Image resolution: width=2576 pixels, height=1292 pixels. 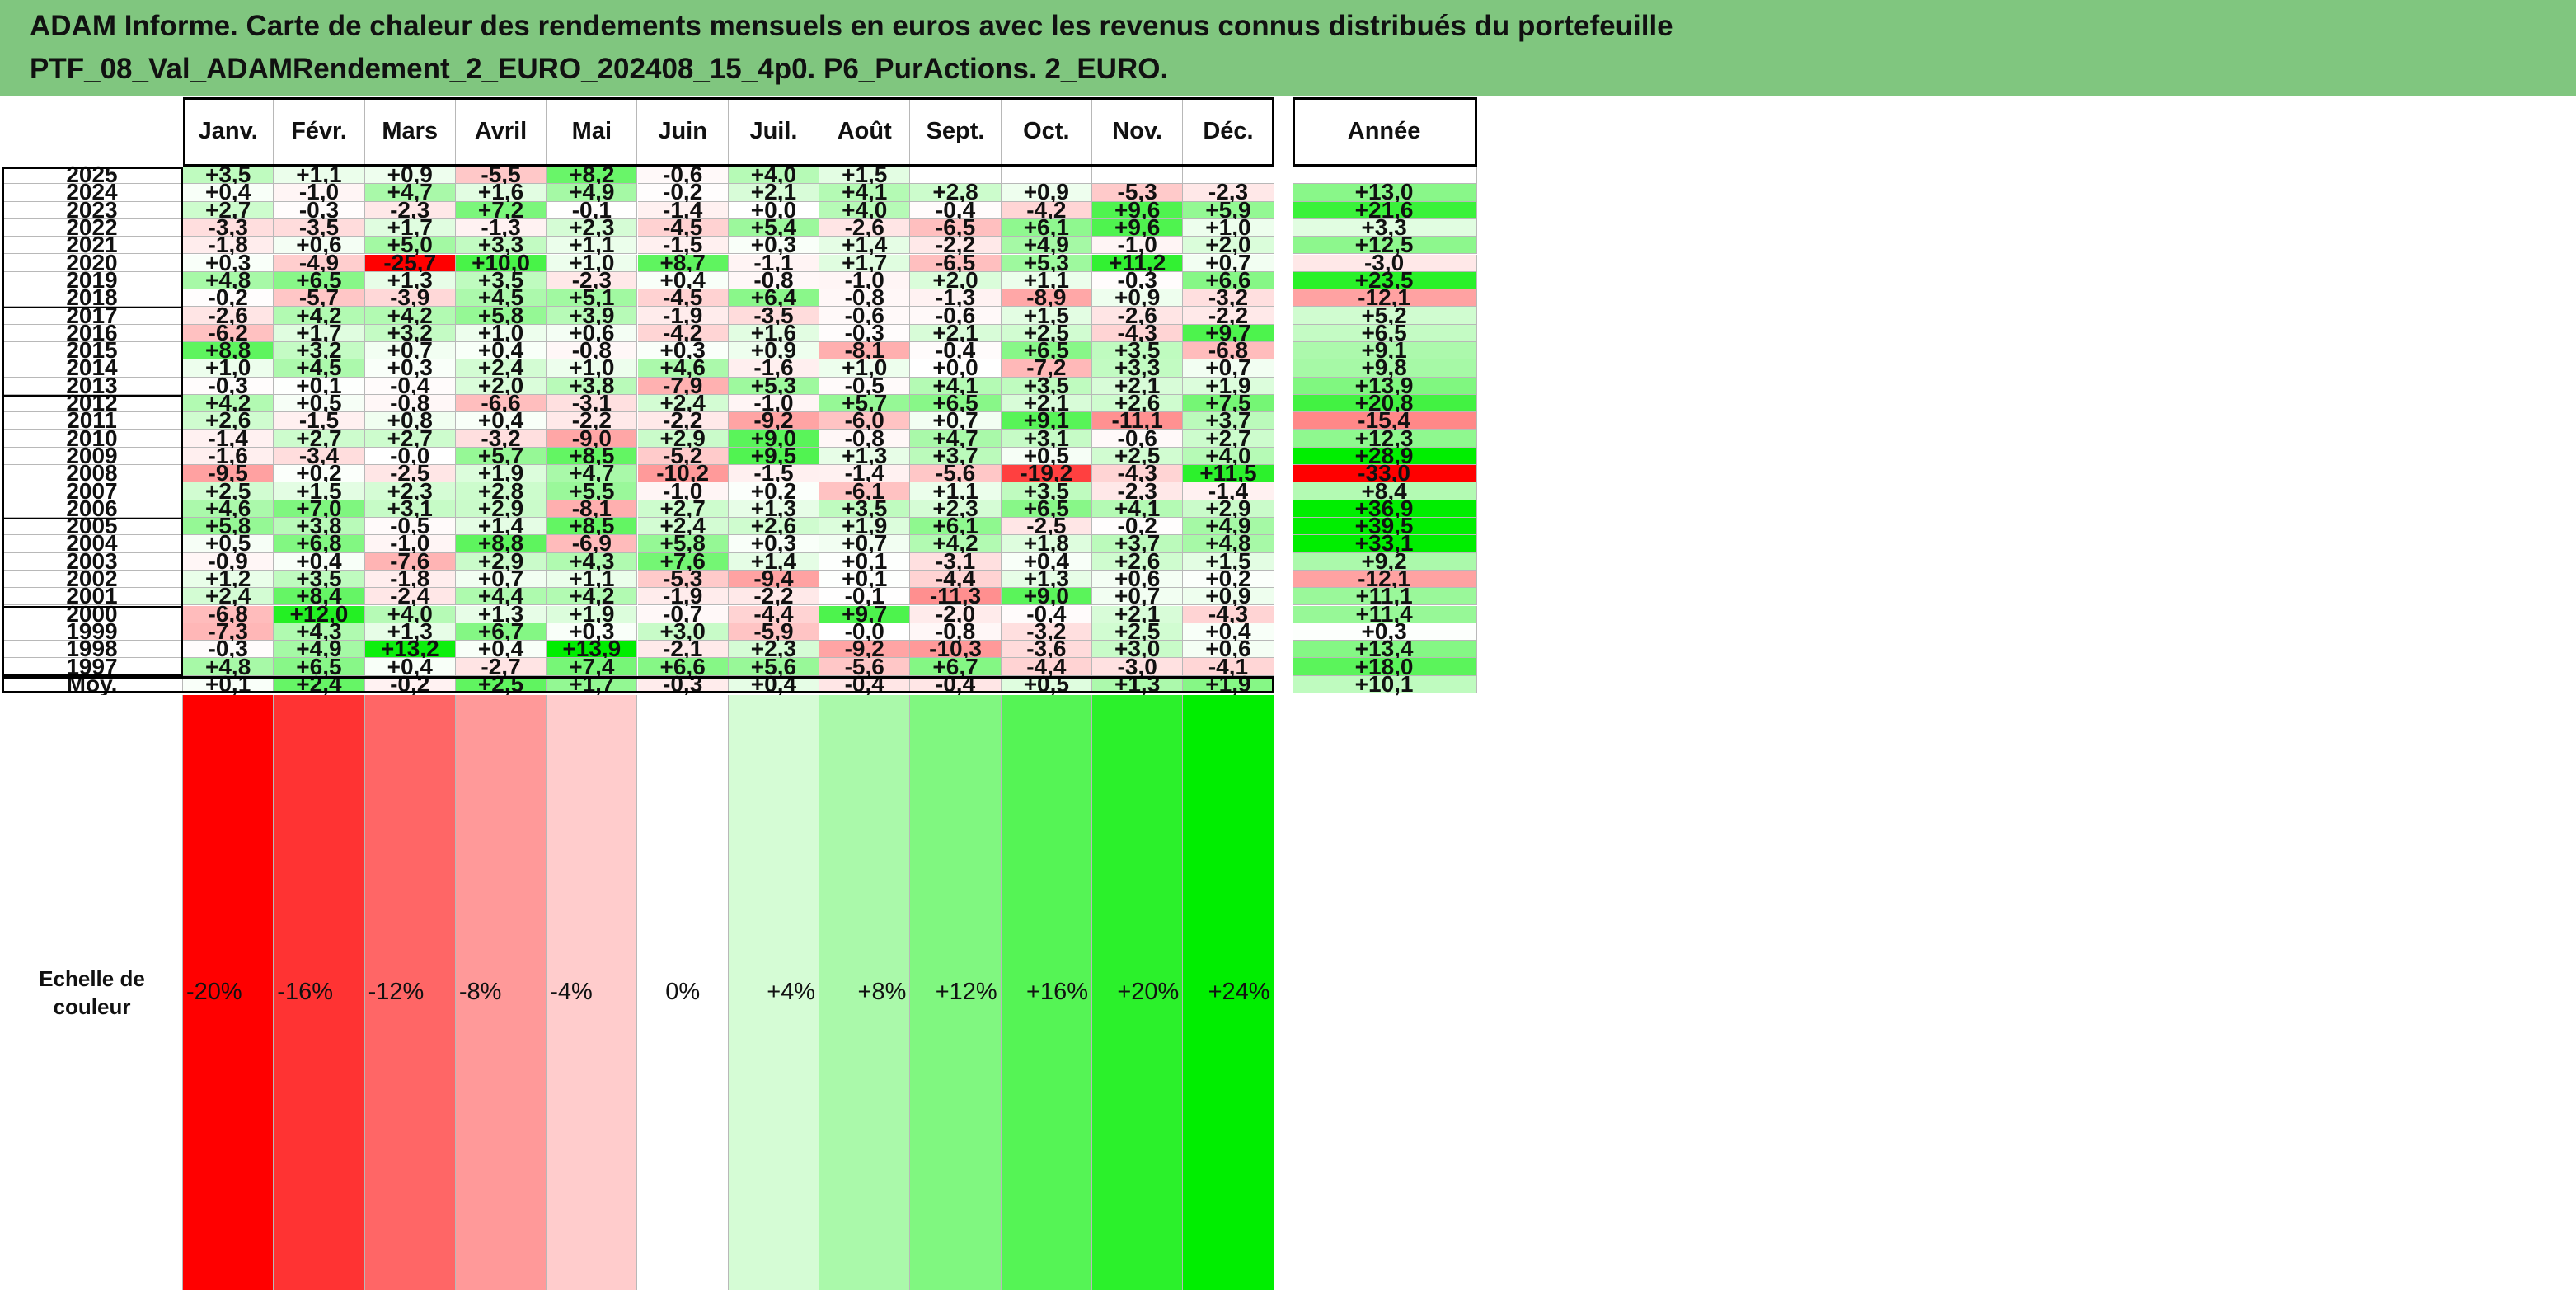 I want to click on heatmap-cell: +3,5, so click(x=1046, y=491).